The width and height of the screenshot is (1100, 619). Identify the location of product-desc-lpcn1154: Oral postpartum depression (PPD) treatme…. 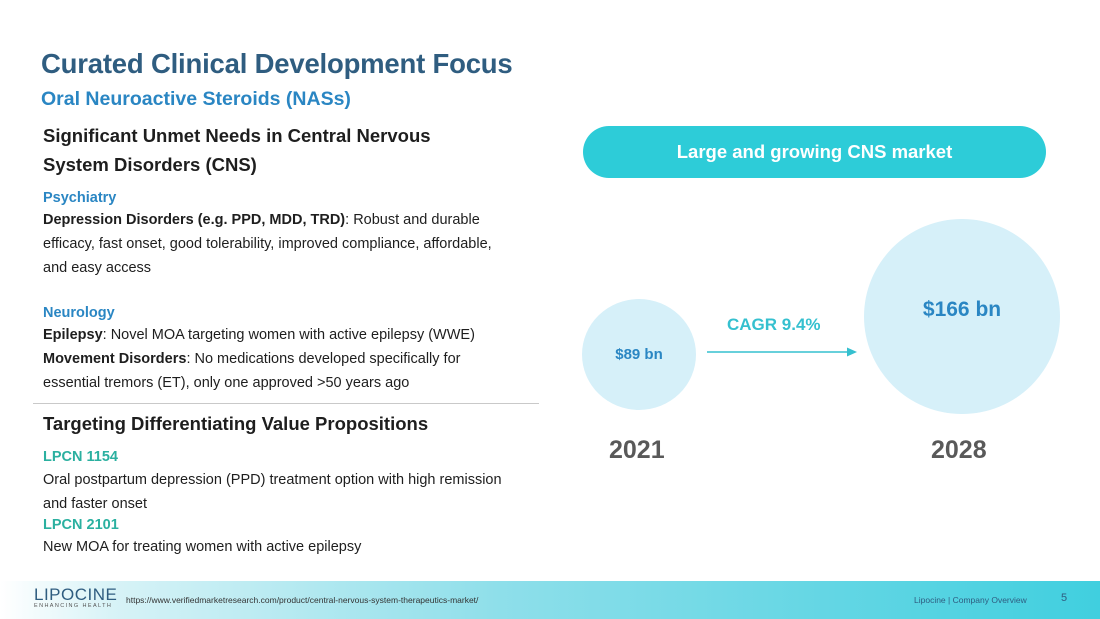
(298, 492).